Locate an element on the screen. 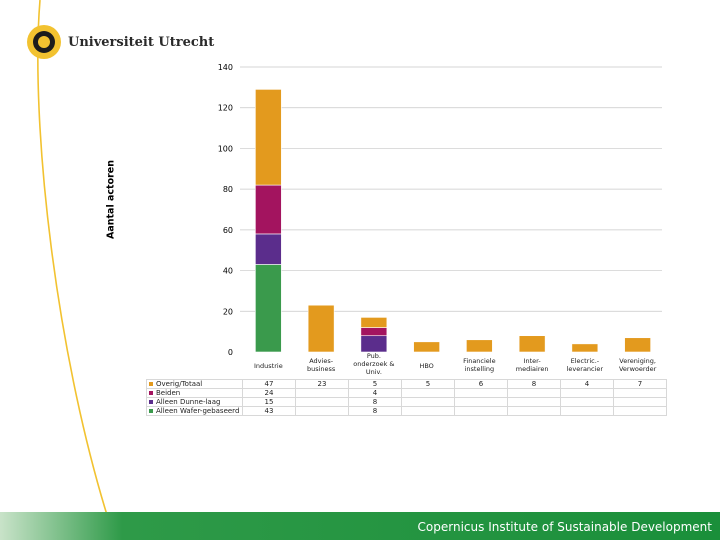 This screenshot has height=540, width=720. university-name: Universiteit Utrecht is located at coordinates (141, 42).